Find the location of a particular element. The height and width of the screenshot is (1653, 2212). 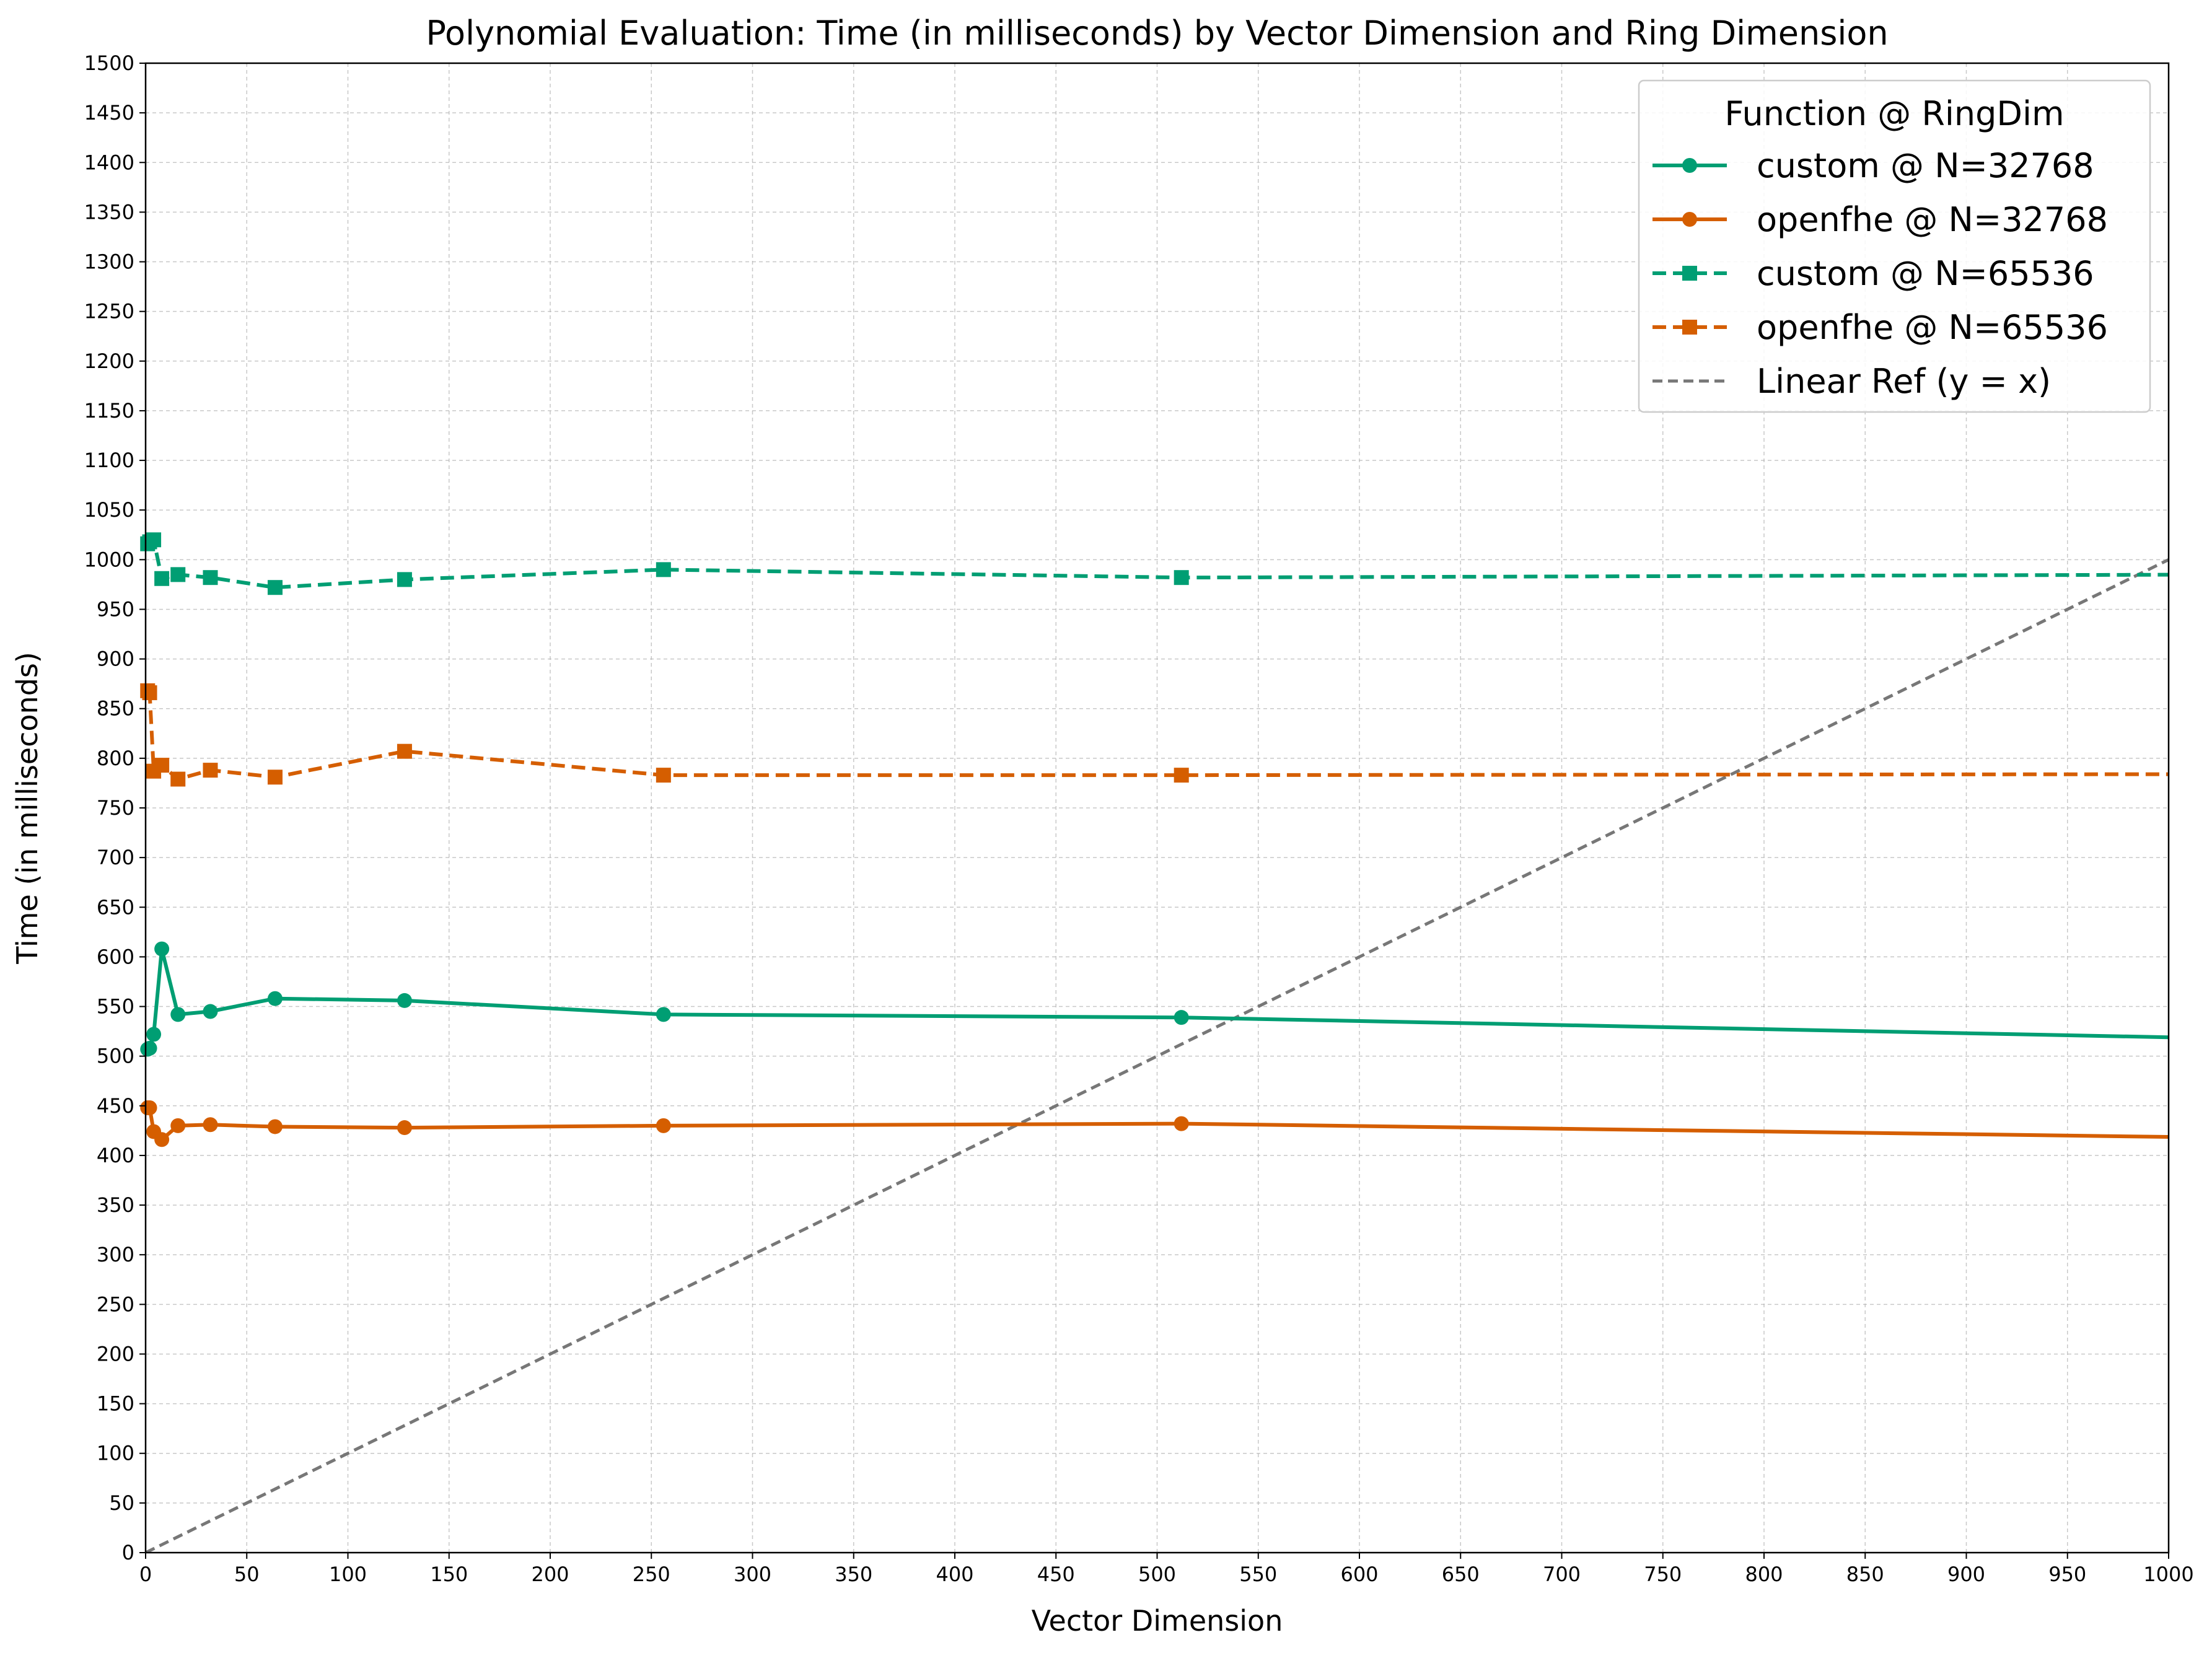

legend-box is located at coordinates (1894, 246).